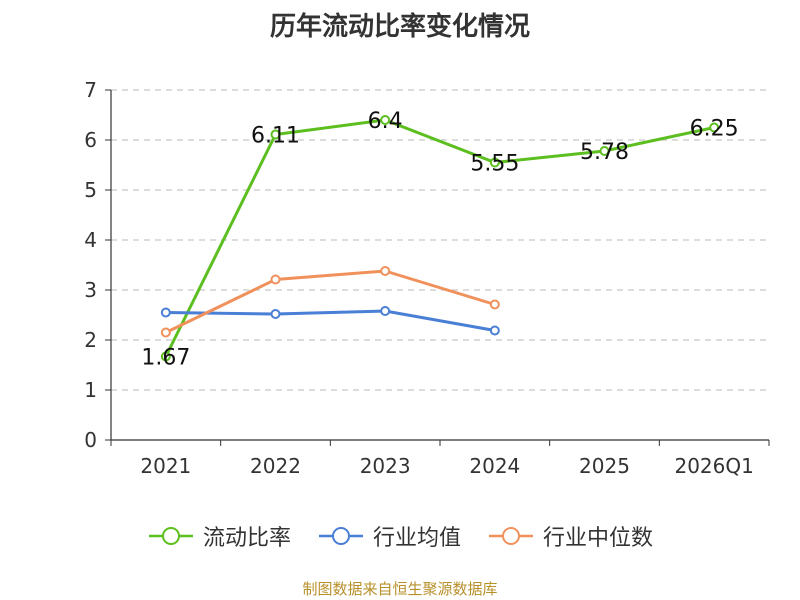 The height and width of the screenshot is (600, 800). What do you see at coordinates (90, 240) in the screenshot?
I see `y-tick-label: 4` at bounding box center [90, 240].